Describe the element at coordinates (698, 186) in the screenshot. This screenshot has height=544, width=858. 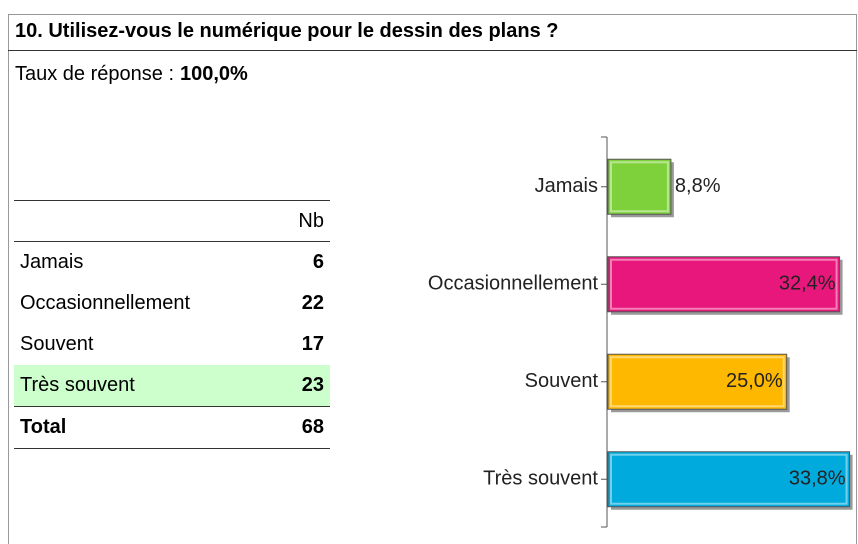
I see `value-label: 8,8%` at that location.